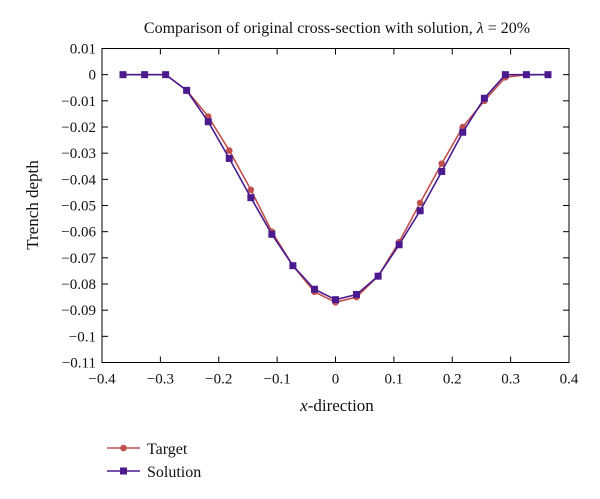 The image size is (600, 499). I want to click on legend-label-solution: Solution, so click(174, 472).